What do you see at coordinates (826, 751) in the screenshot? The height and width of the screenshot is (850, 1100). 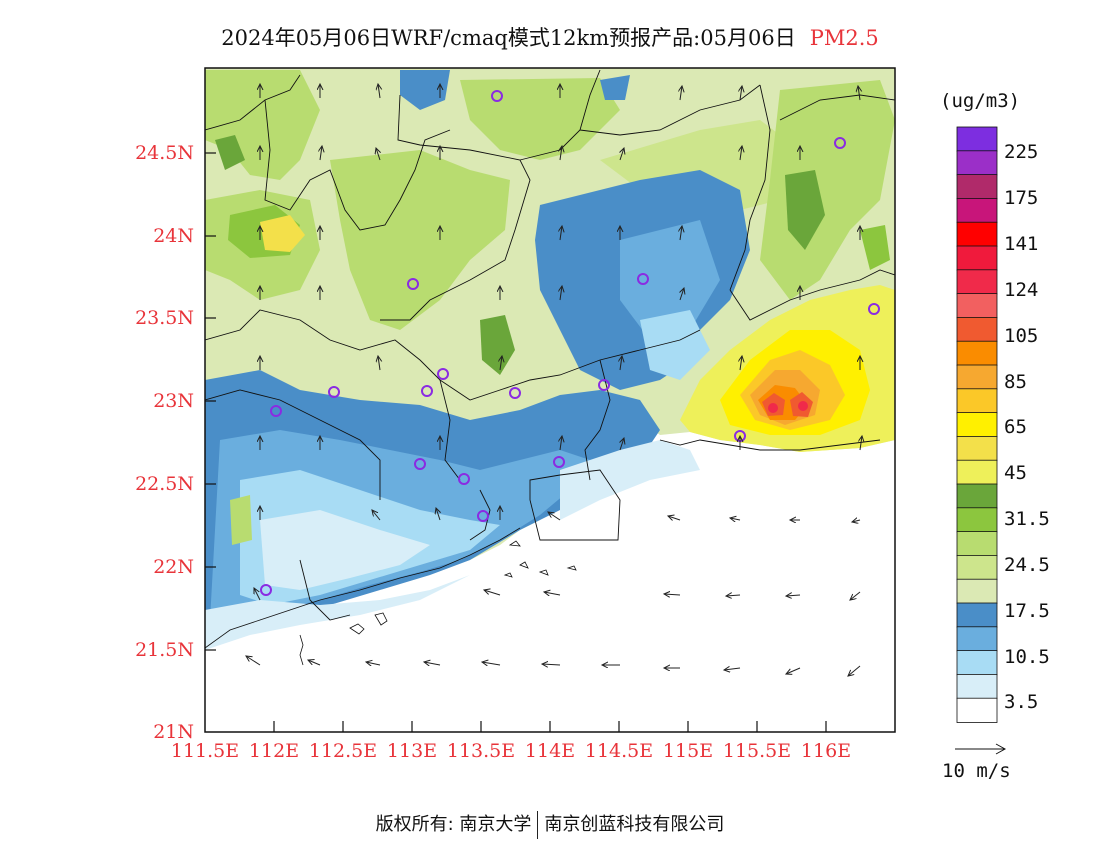 I see `x-tick-label: 116E` at bounding box center [826, 751].